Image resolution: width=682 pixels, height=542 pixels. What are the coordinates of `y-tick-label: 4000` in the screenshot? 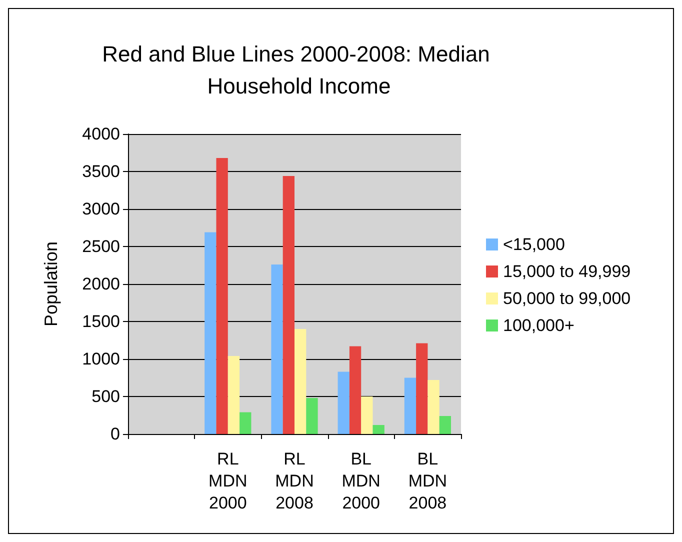 It's located at (101, 134).